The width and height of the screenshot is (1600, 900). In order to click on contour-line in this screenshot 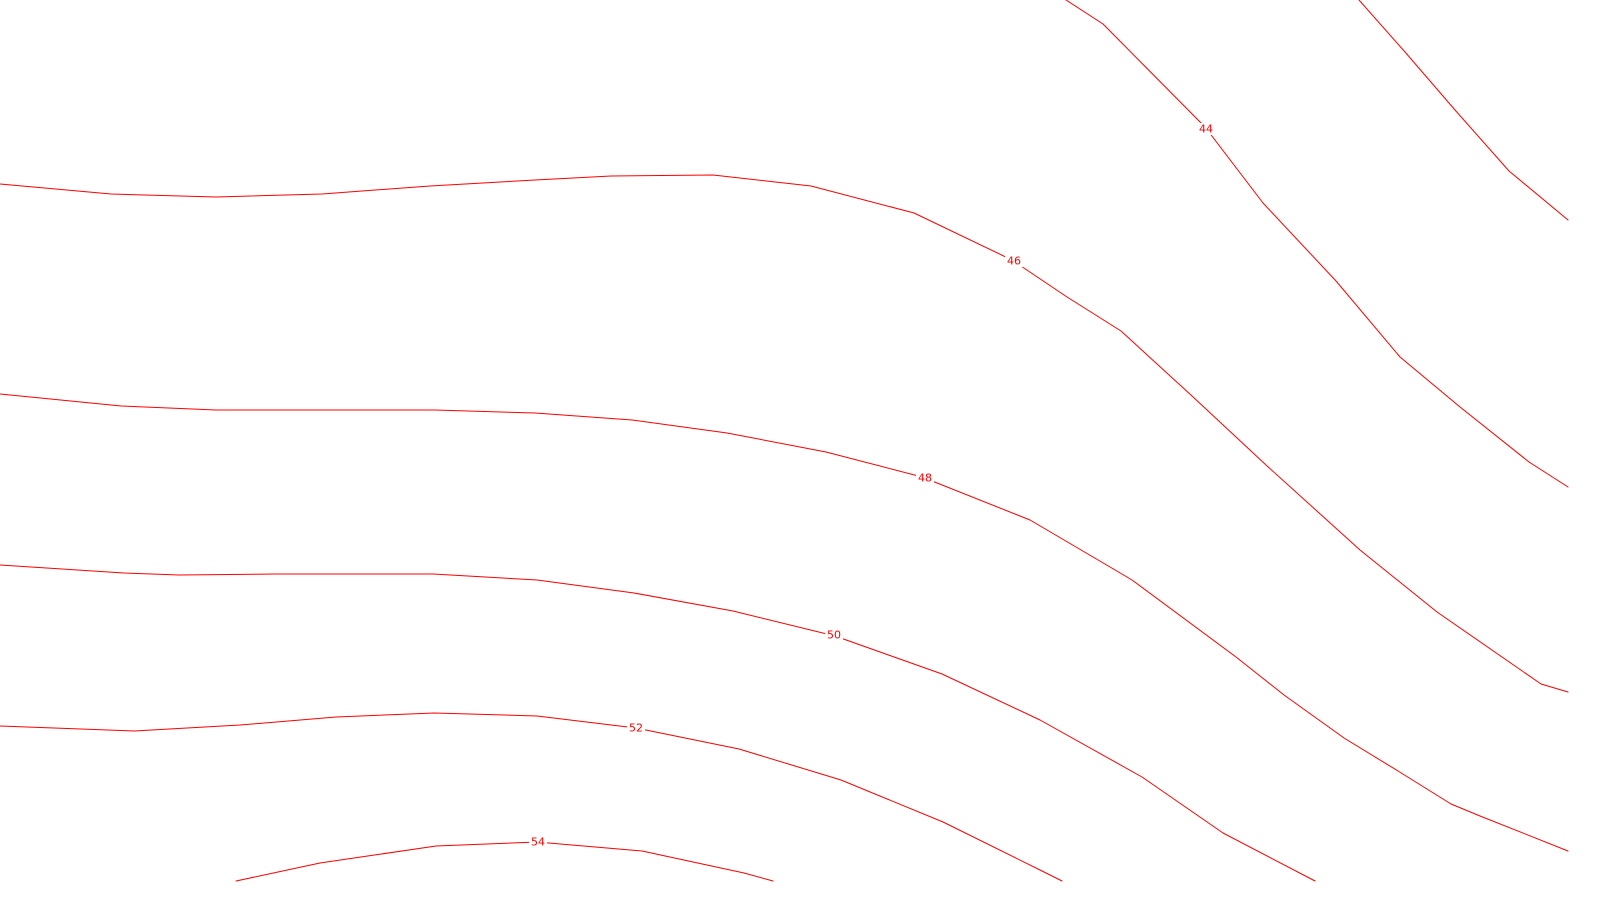, I will do `click(1463, 110)`.